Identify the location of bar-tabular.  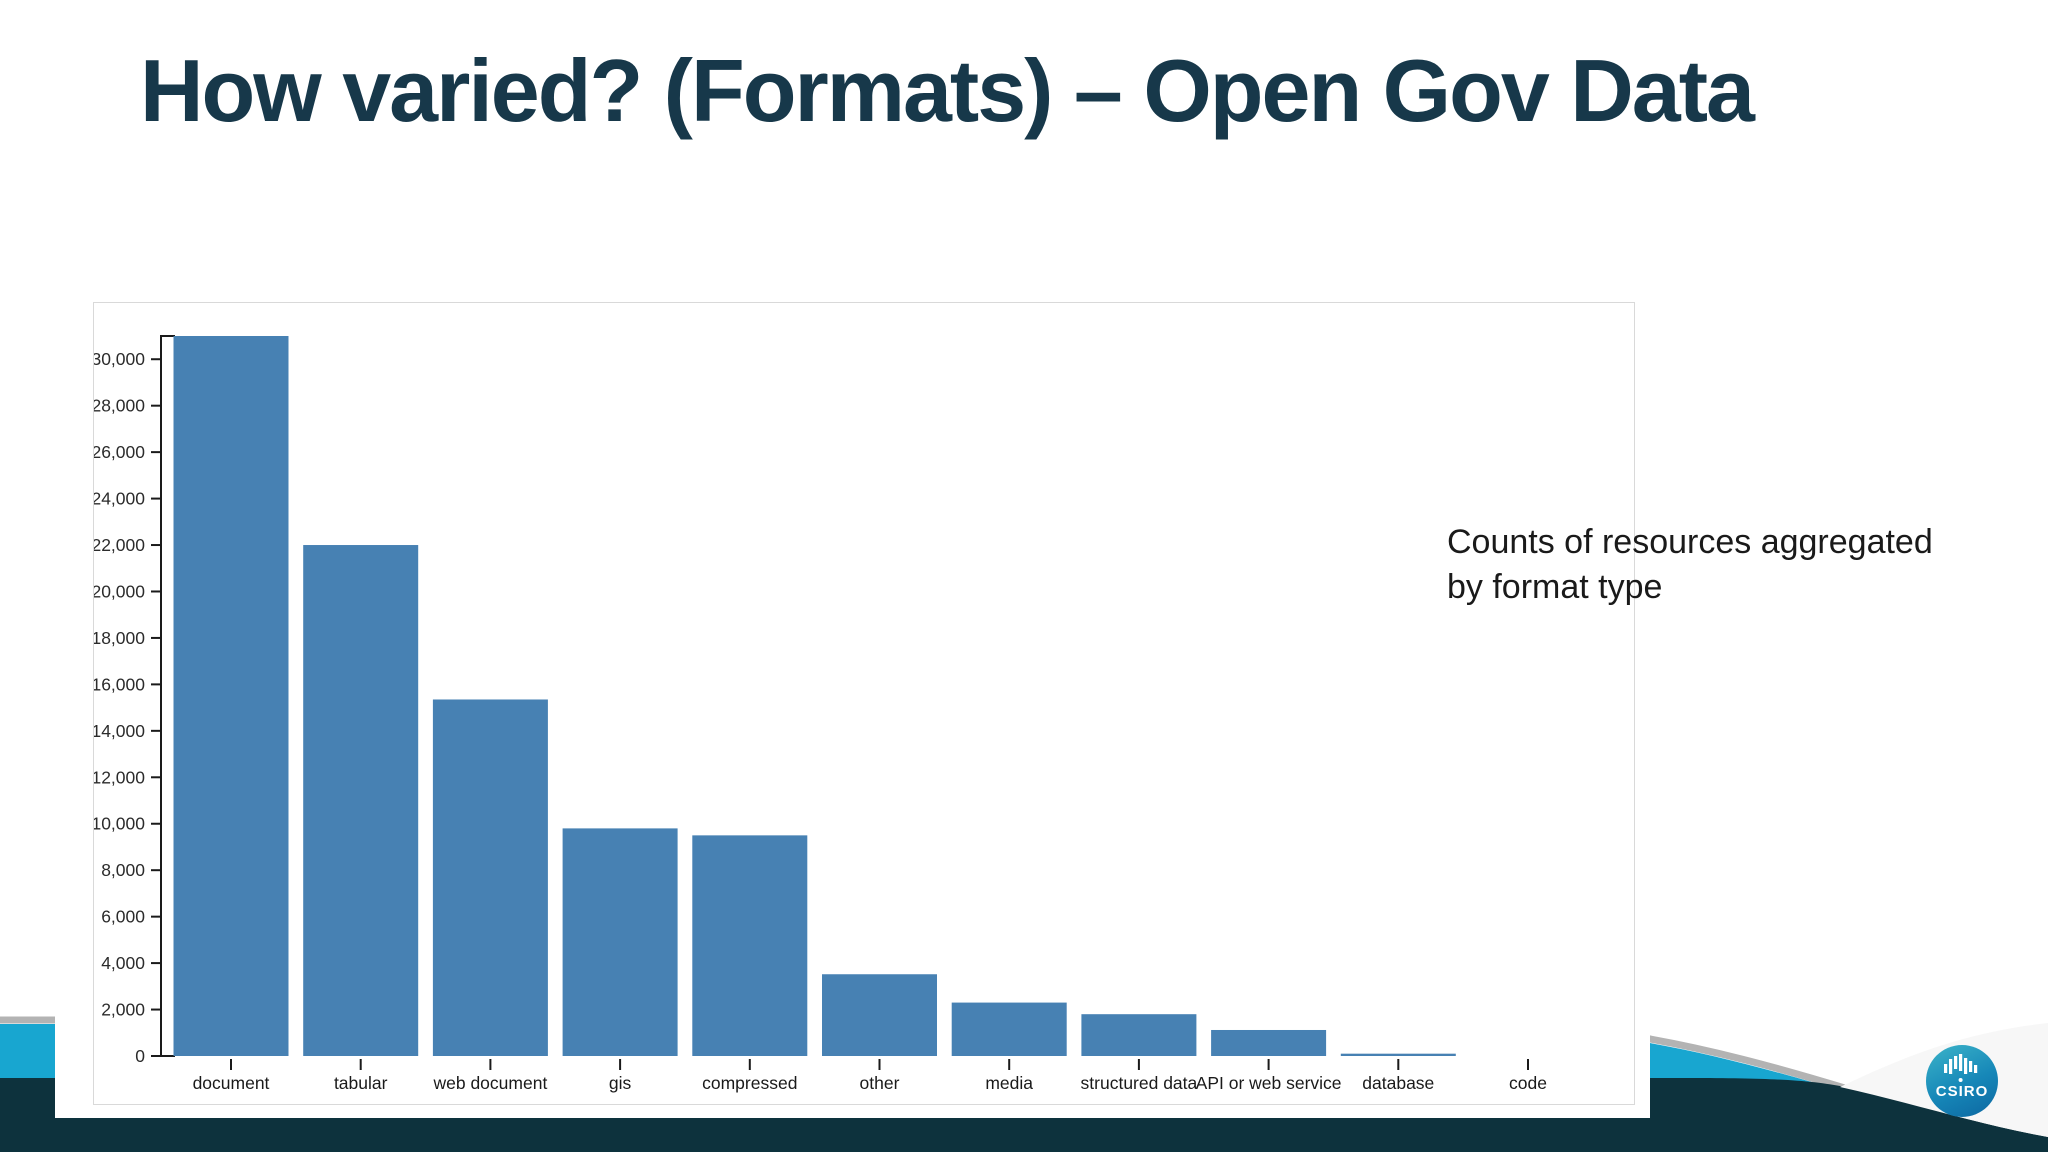
(361, 800).